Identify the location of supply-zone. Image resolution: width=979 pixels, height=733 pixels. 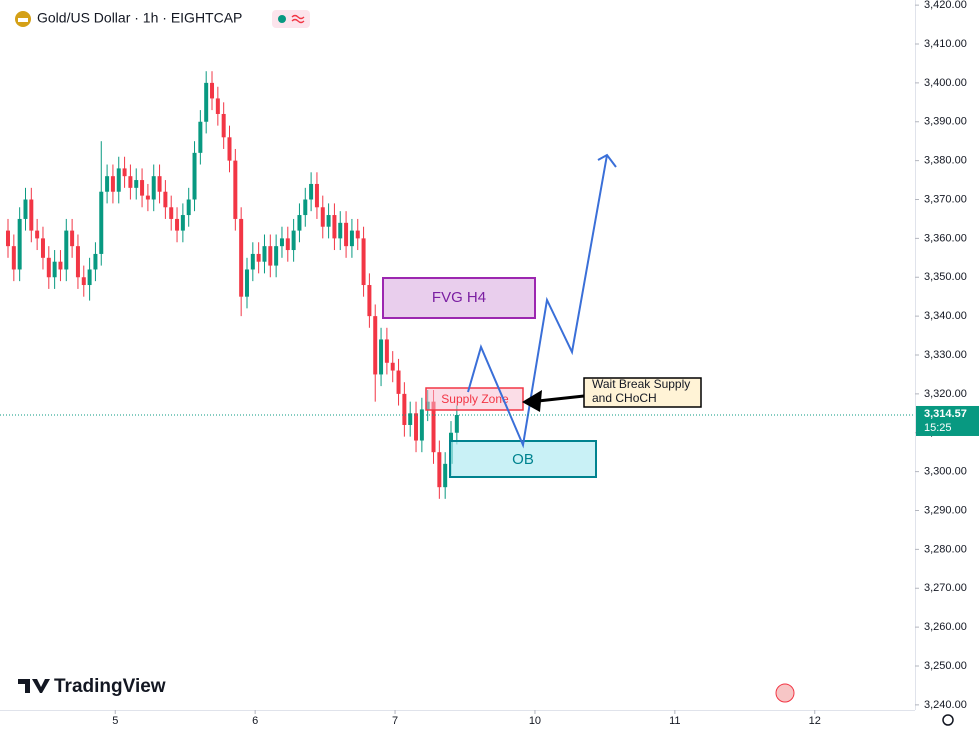
(474, 399).